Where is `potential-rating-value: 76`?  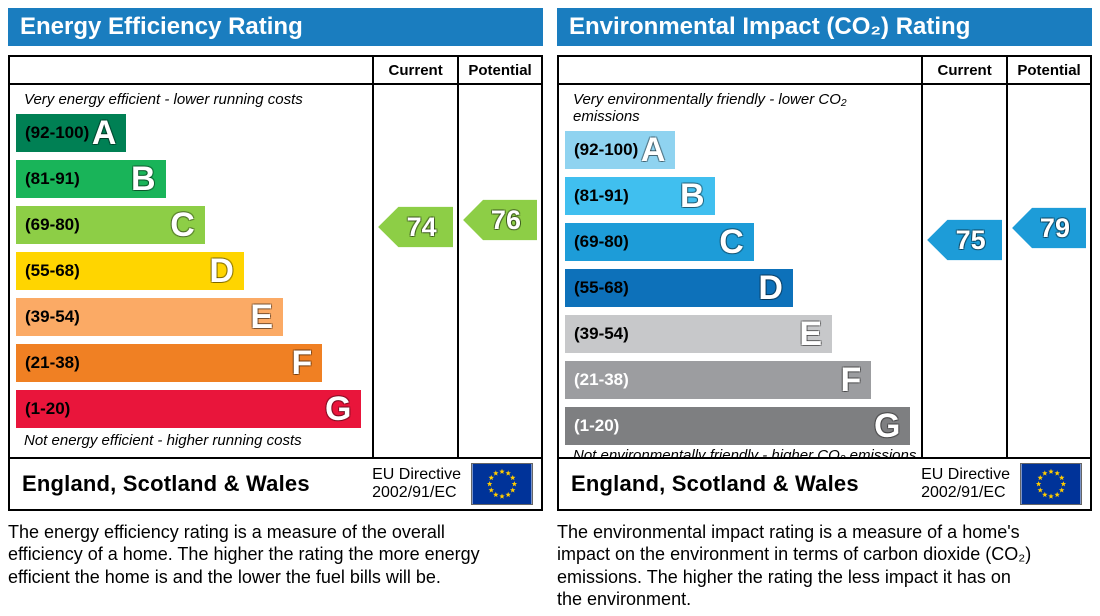
potential-rating-value: 76 is located at coordinates (505, 219).